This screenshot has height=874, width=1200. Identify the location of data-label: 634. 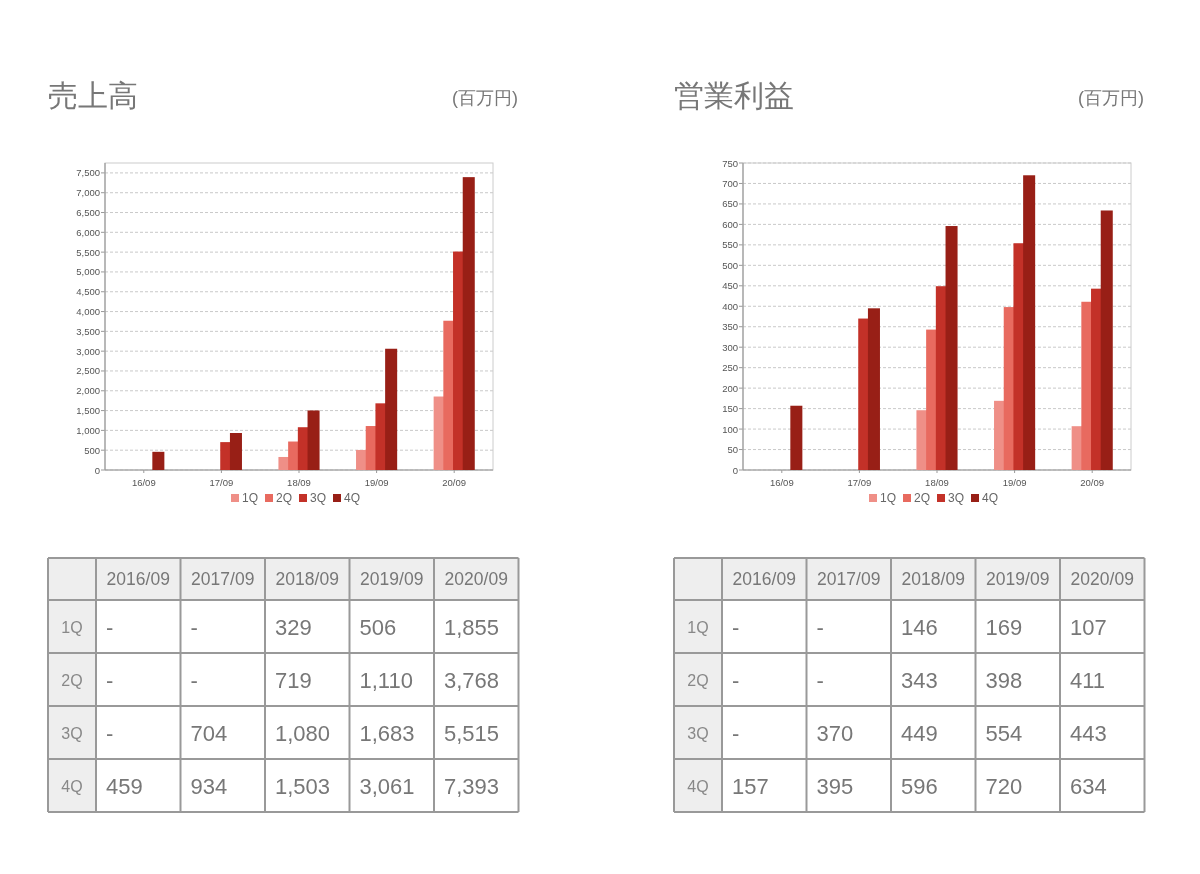
(1088, 786).